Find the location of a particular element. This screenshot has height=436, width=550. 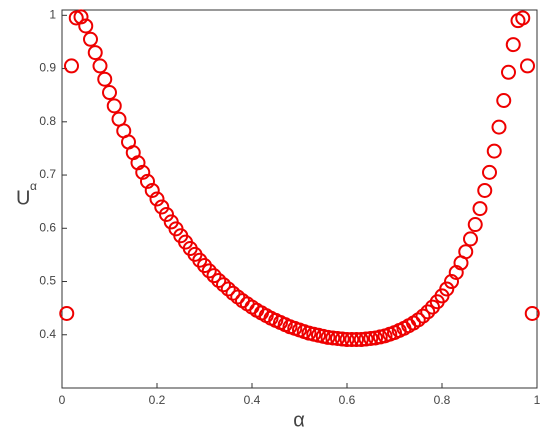

x-axis-label: α is located at coordinates (299, 420).